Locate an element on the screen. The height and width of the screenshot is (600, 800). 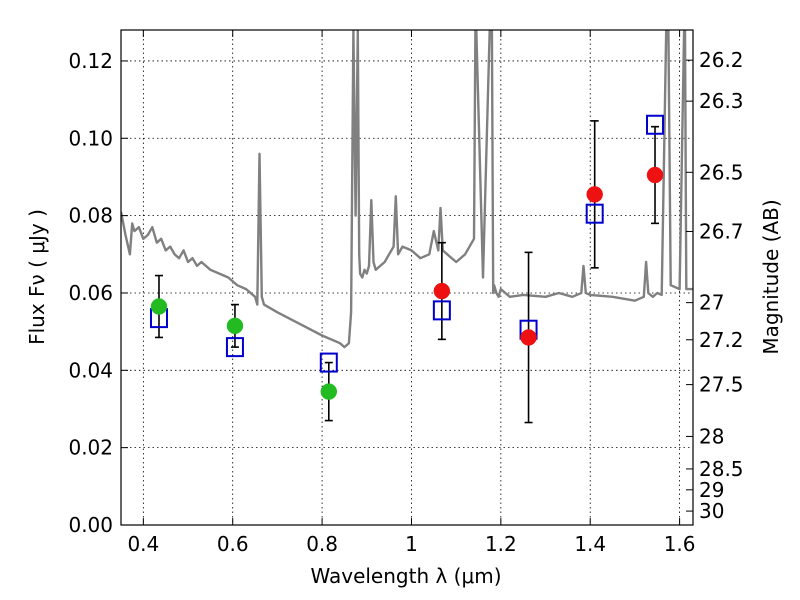
x-axis-title: Wavelength λ (μm) is located at coordinates (405, 576).